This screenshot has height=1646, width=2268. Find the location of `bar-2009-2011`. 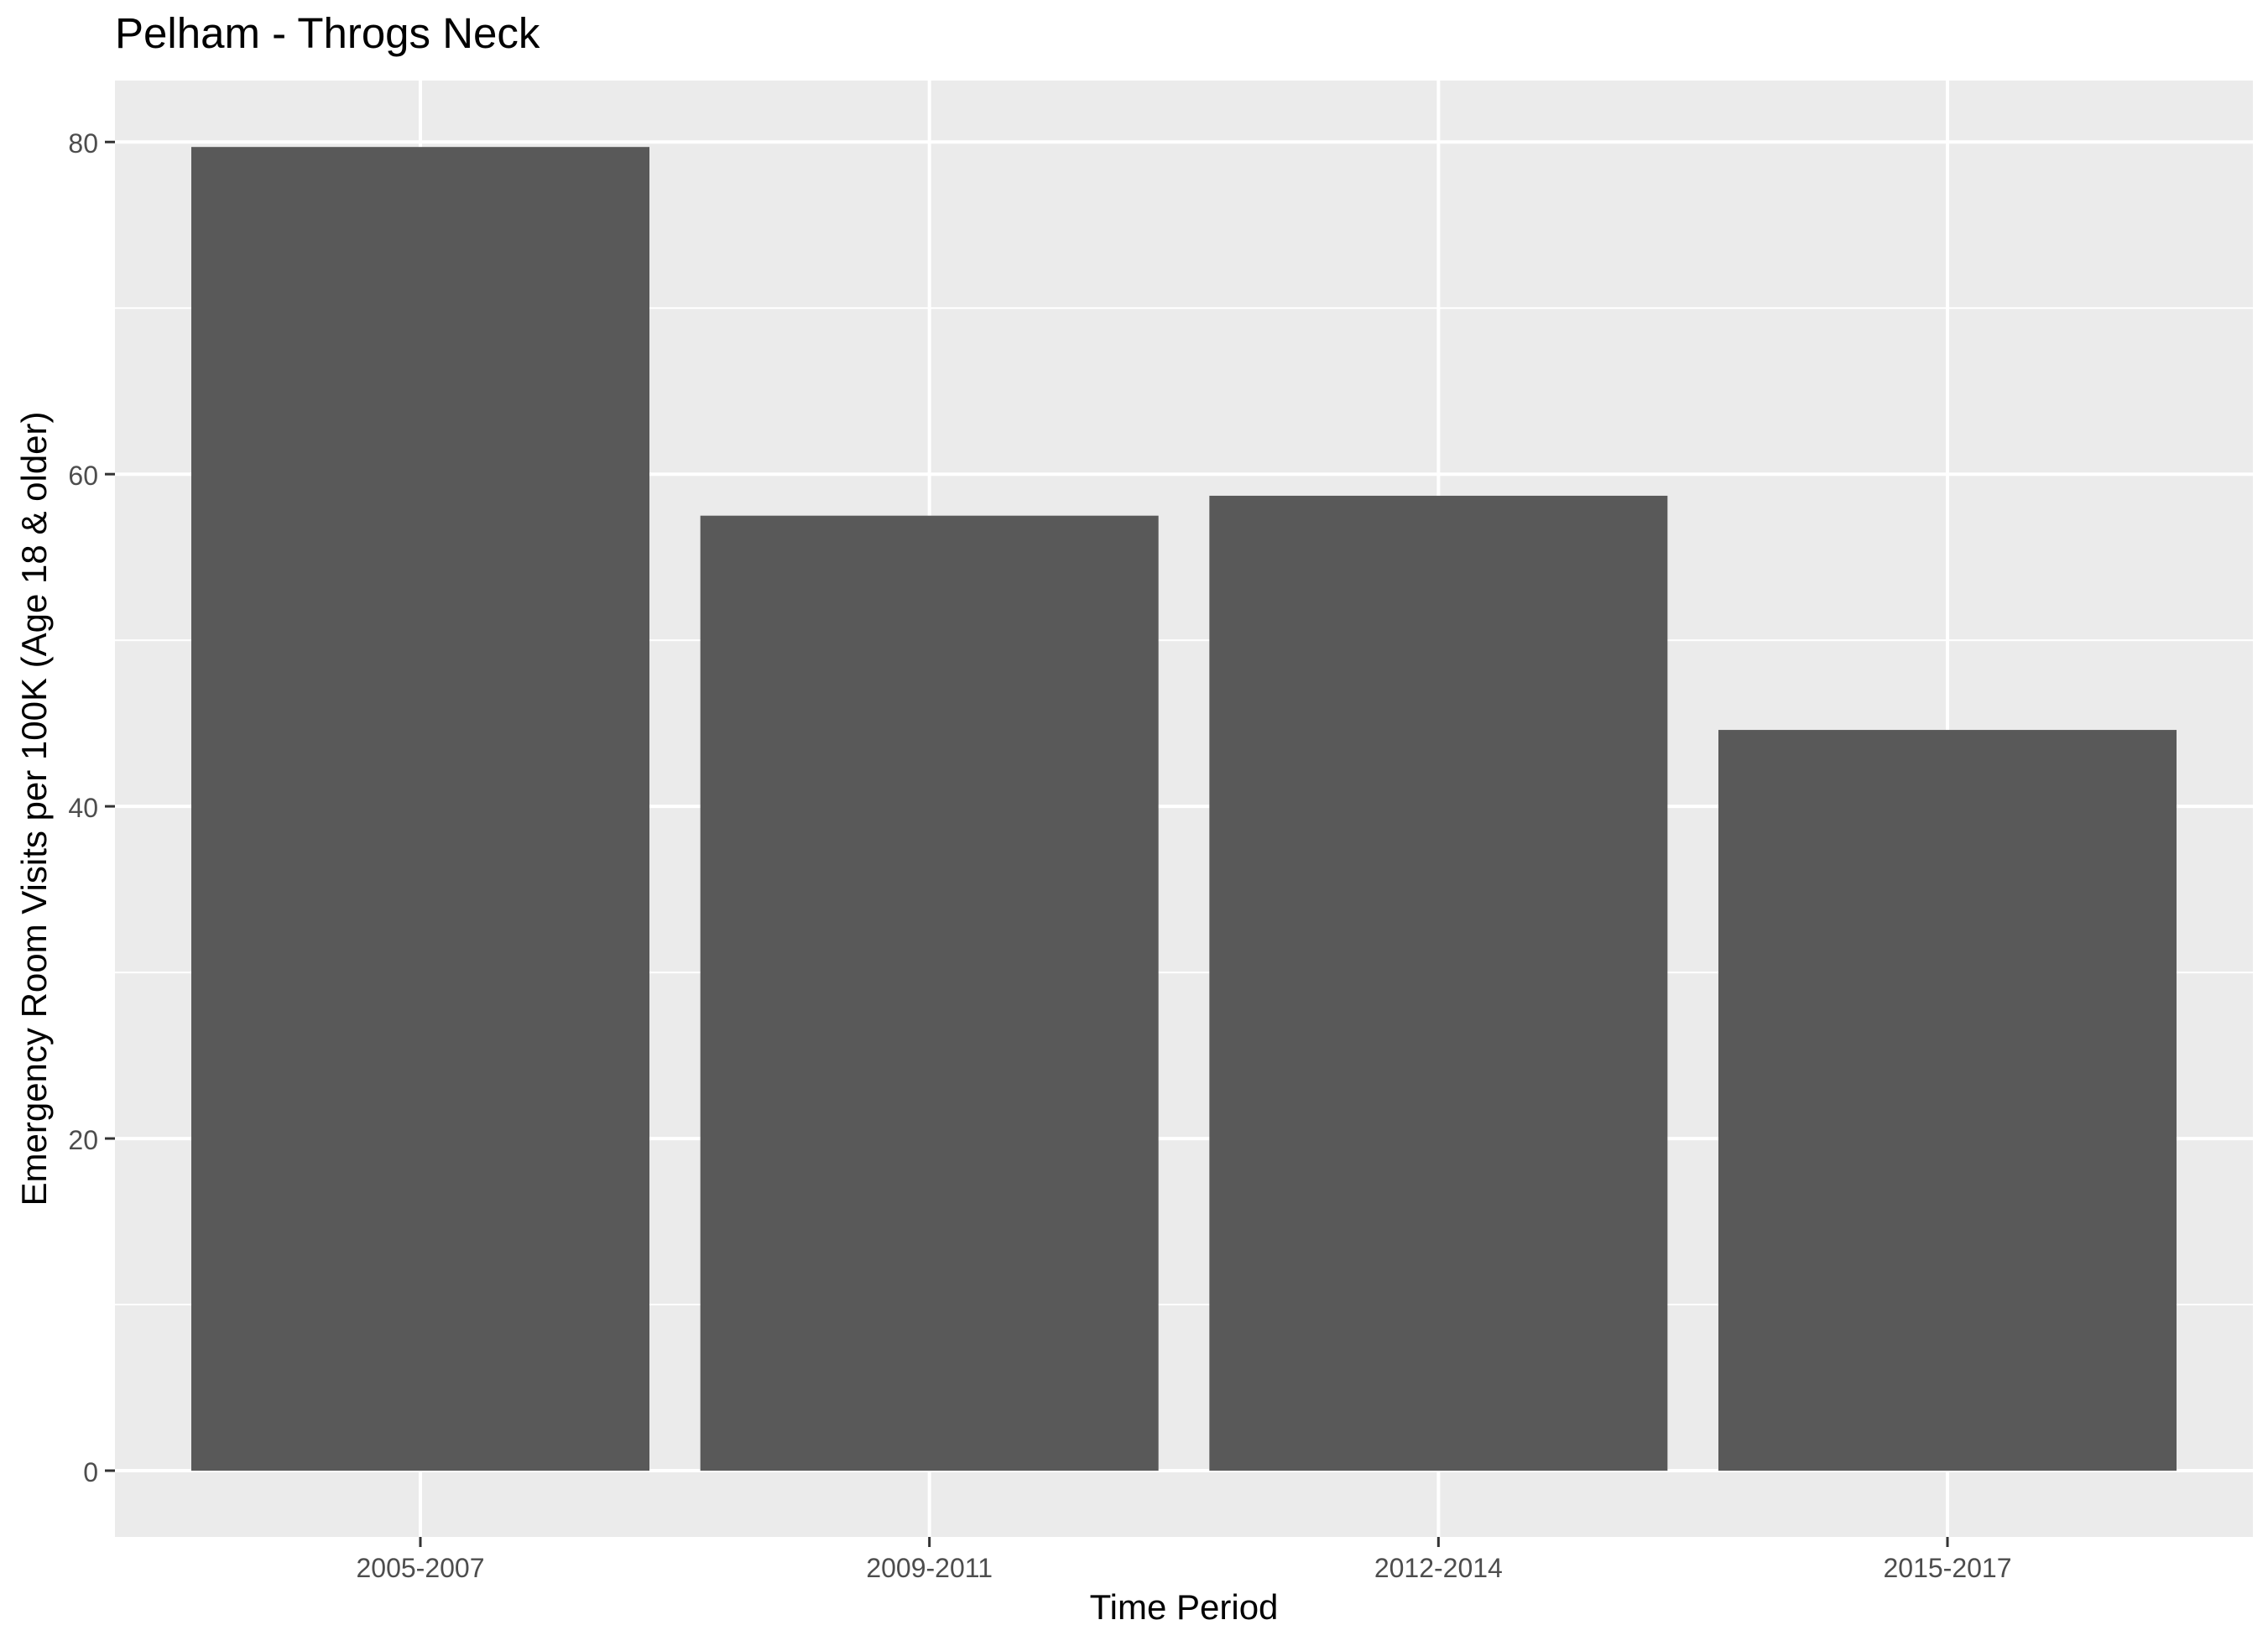

bar-2009-2011 is located at coordinates (930, 994).